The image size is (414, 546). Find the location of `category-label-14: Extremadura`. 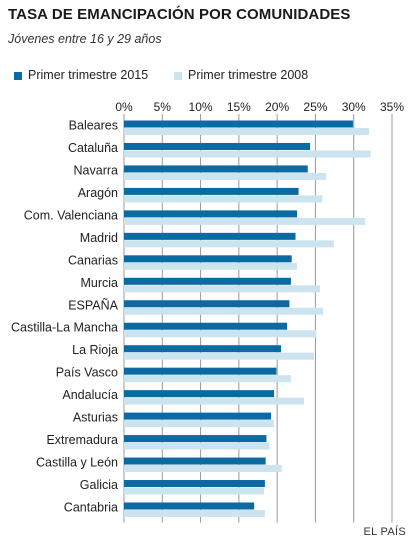

category-label-14: Extremadura is located at coordinates (82, 440).